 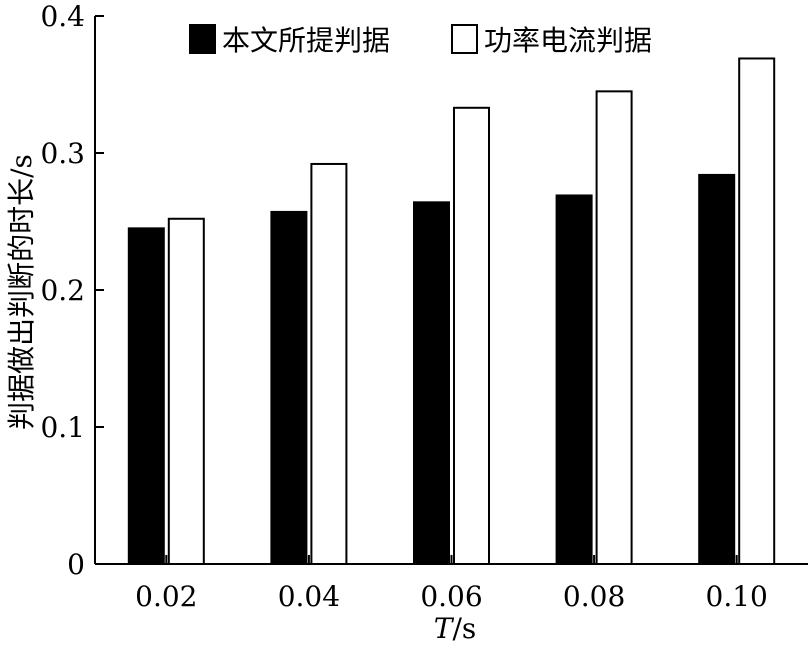 What do you see at coordinates (737, 596) in the screenshot?
I see `x-tick-label: 0.10` at bounding box center [737, 596].